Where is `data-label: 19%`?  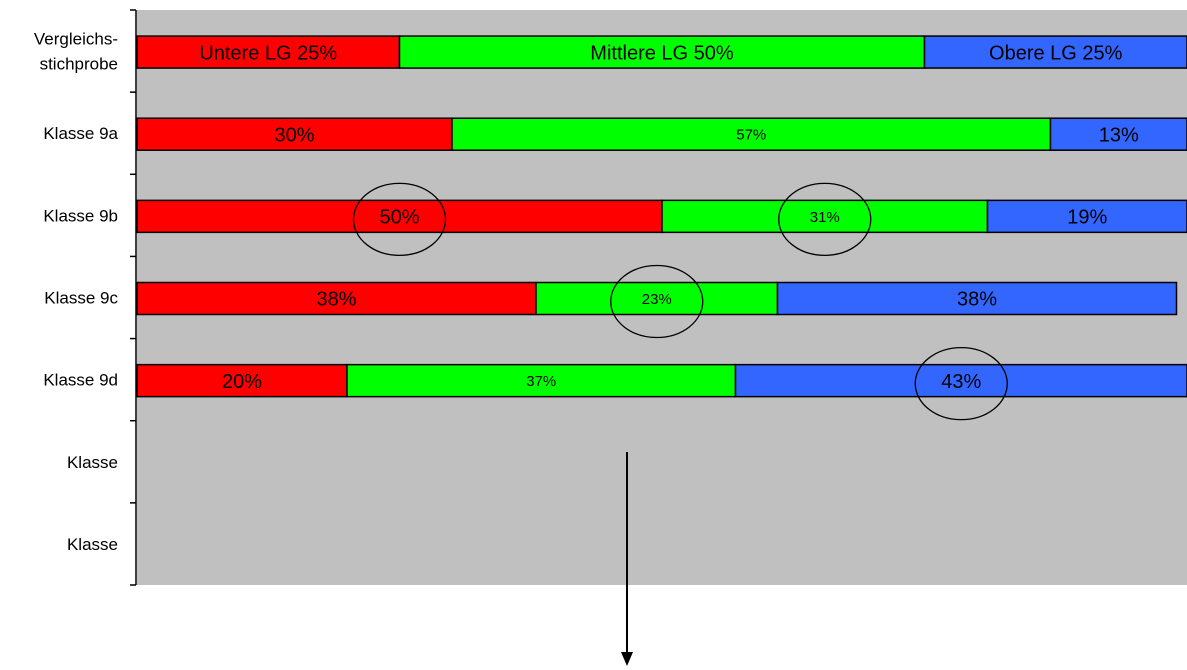 data-label: 19% is located at coordinates (1087, 218).